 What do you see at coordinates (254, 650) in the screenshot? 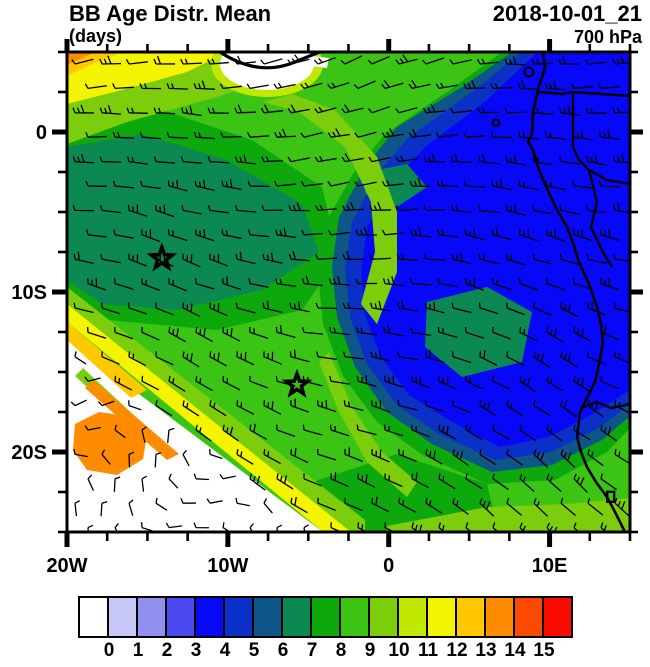
I see `colorbar-tick-label: 5` at bounding box center [254, 650].